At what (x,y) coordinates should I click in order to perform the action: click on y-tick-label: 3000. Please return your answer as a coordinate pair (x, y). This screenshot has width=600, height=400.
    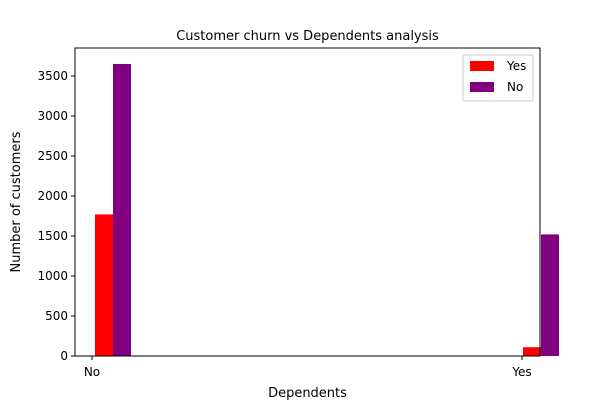
    Looking at the image, I should click on (52, 116).